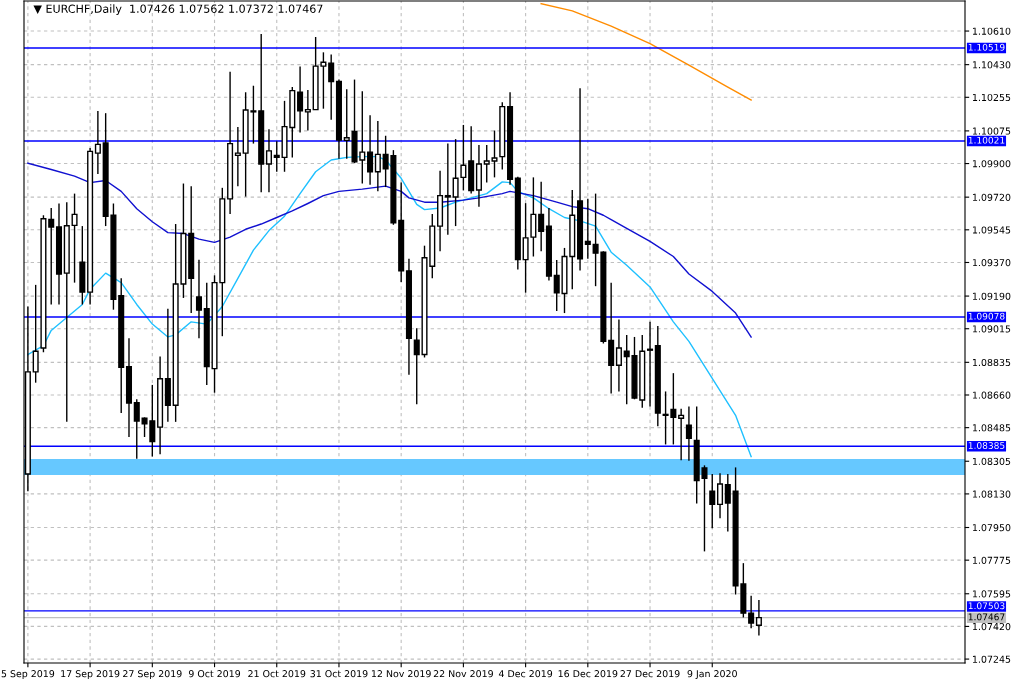 This screenshot has width=1015, height=680. I want to click on y-tick-label: 1.07245, so click(991, 659).